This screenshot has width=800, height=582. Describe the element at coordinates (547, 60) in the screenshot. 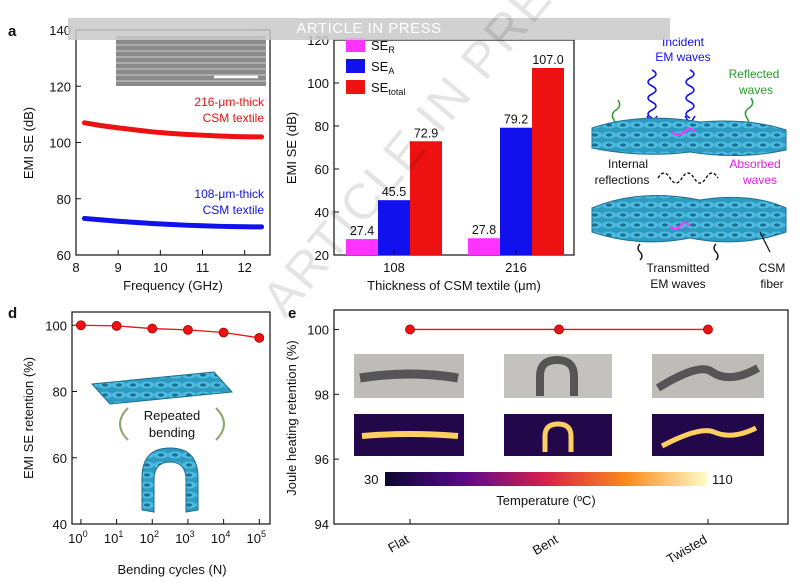

I see `bar-value-label: 107.0` at that location.